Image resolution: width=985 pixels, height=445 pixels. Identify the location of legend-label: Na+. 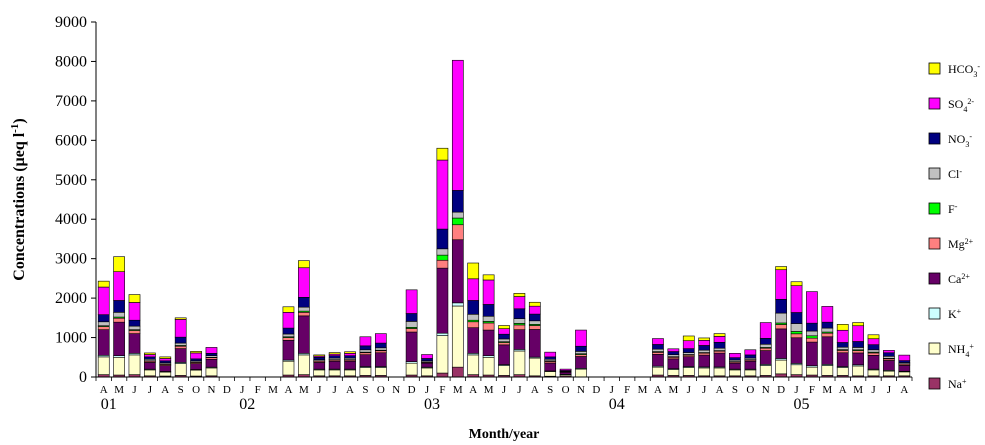
(957, 384).